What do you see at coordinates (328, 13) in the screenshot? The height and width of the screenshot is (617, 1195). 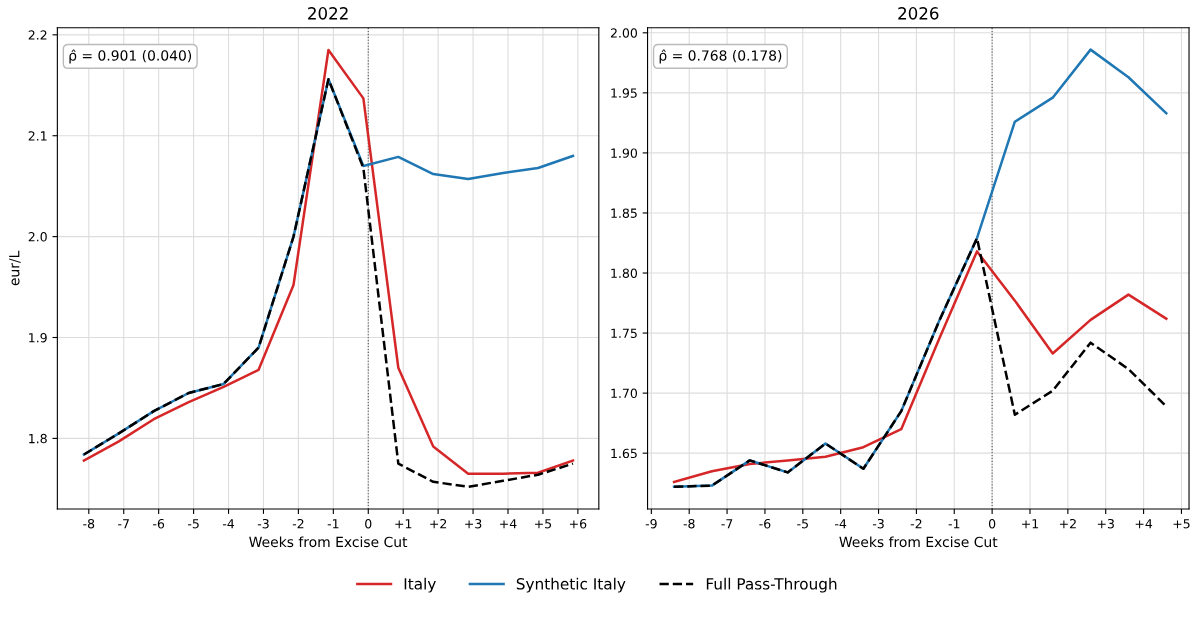 I see `chart-title: 2022` at bounding box center [328, 13].